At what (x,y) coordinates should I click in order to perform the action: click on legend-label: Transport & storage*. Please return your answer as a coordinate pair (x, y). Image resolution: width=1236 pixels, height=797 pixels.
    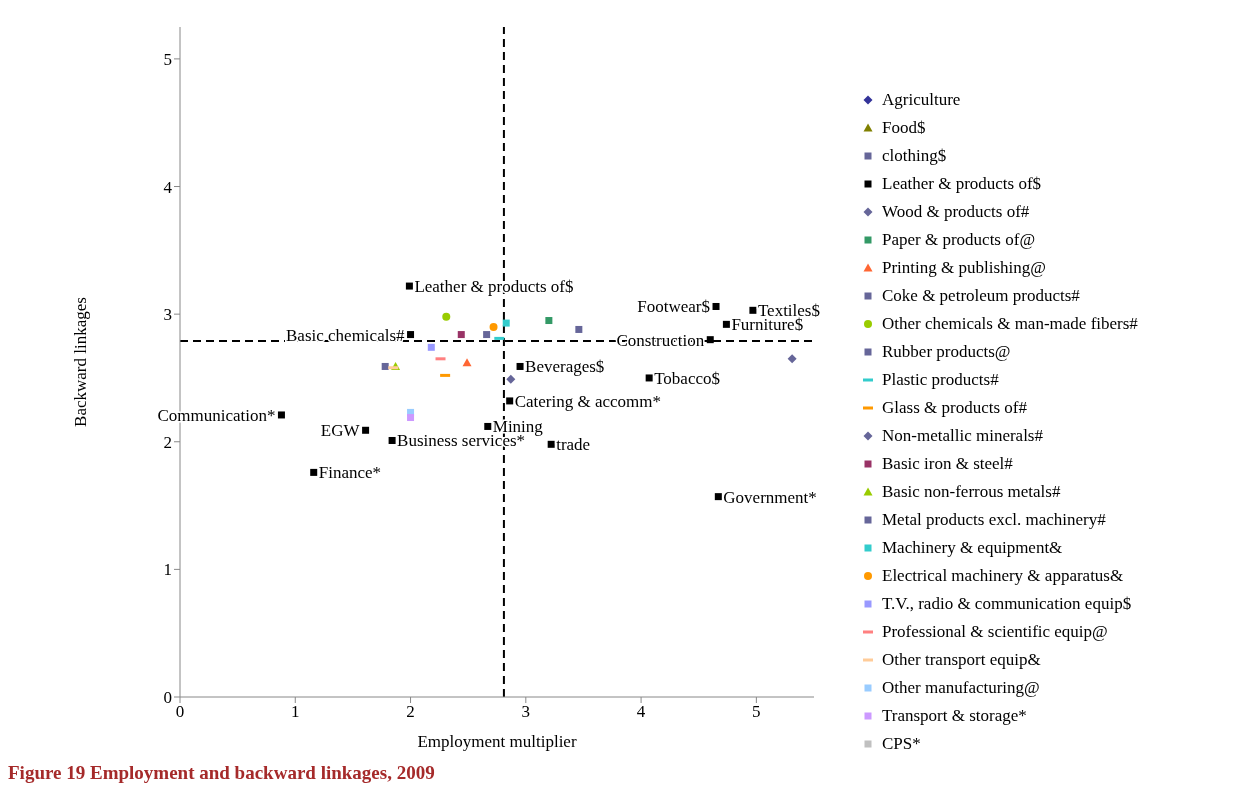
    Looking at the image, I should click on (954, 716).